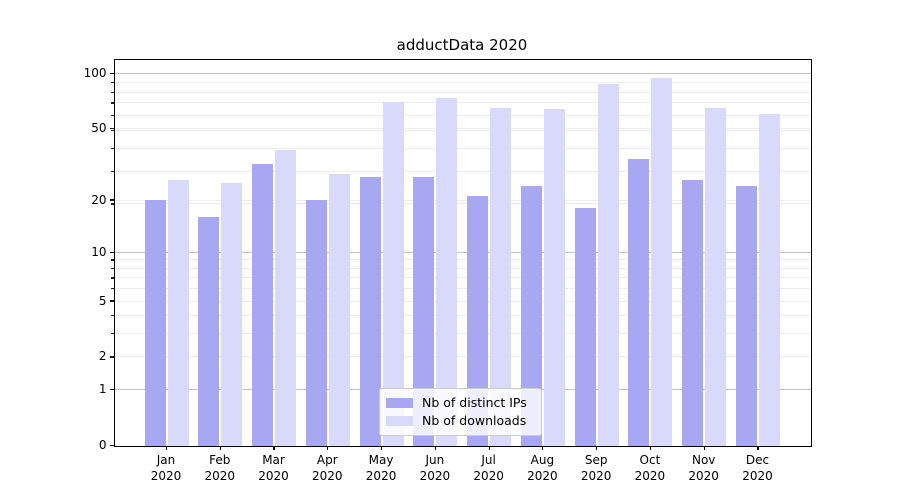 This screenshot has width=900, height=500. I want to click on bar-nb-of-downloads-jul, so click(501, 276).